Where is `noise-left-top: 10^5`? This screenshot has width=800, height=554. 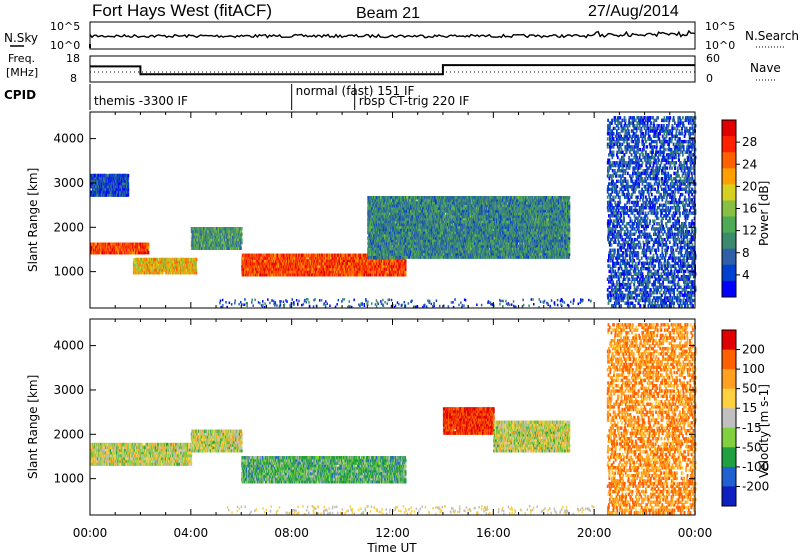
noise-left-top: 10^5 is located at coordinates (65, 26).